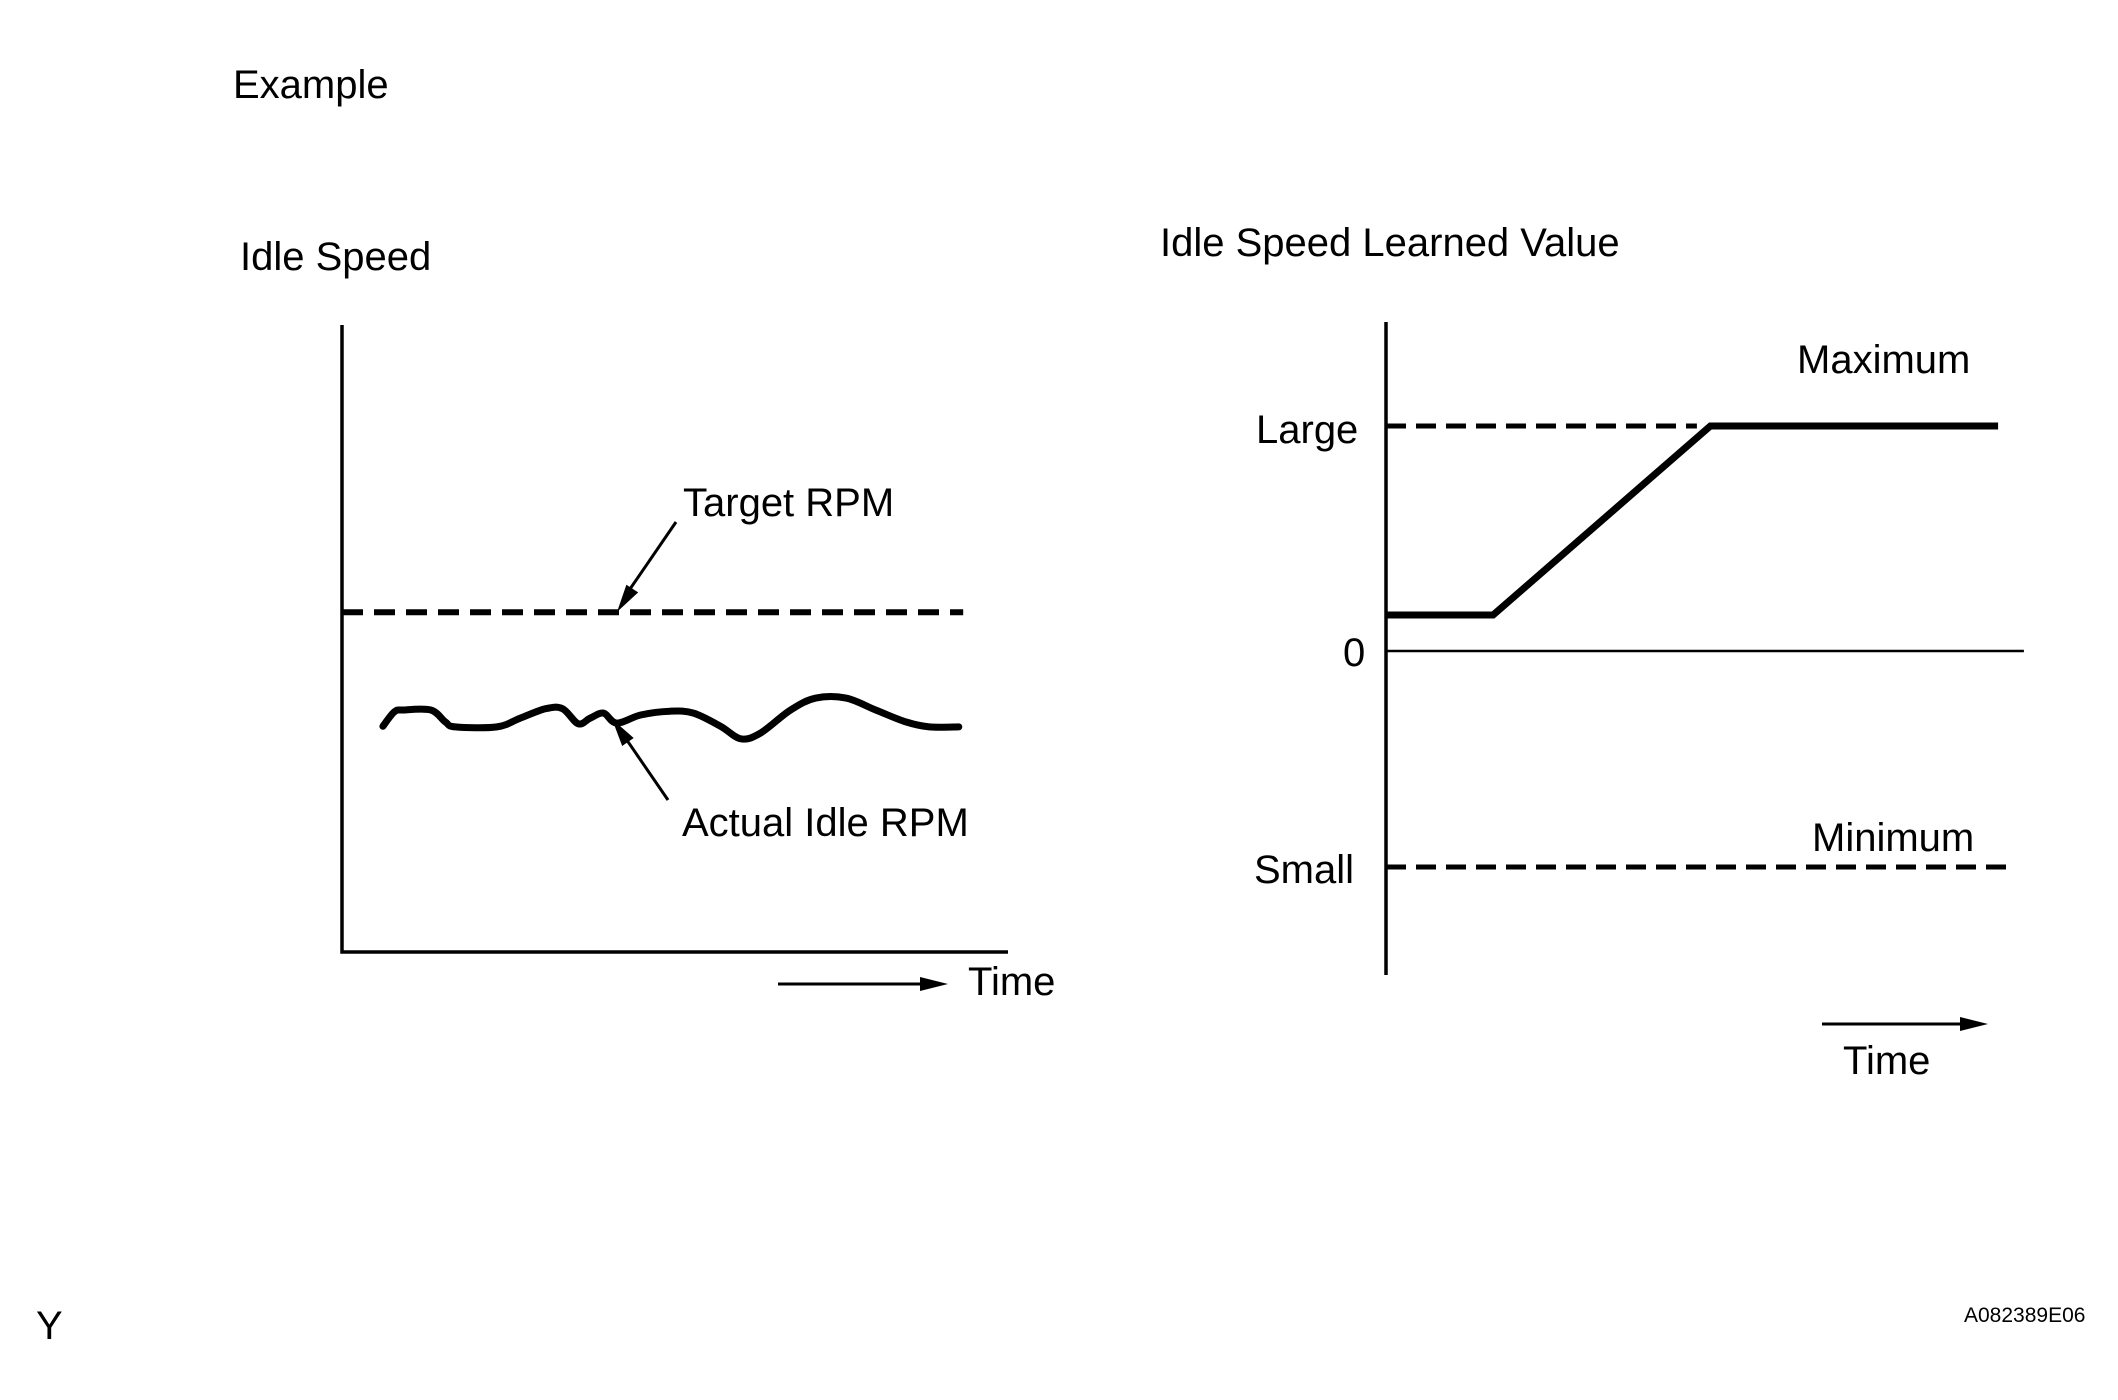  Describe the element at coordinates (623, 732) in the screenshot. I see `actual-idle-rpm-arrowhead-icon` at that location.